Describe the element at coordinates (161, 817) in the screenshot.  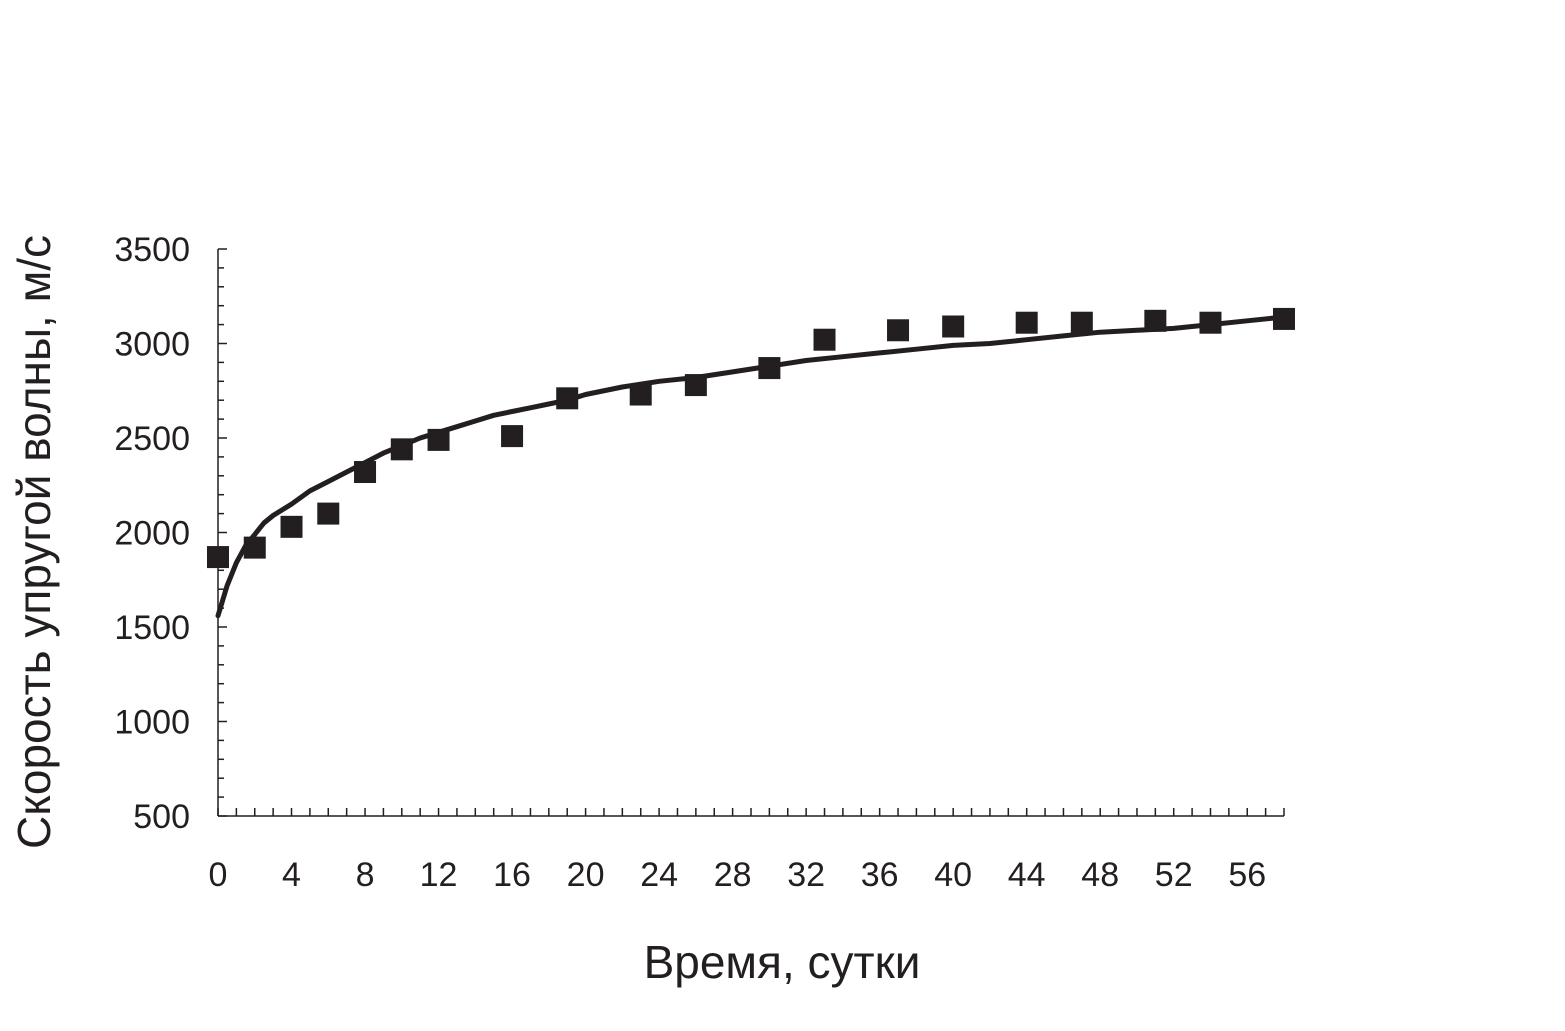
I see `y-tick-label: 500` at that location.